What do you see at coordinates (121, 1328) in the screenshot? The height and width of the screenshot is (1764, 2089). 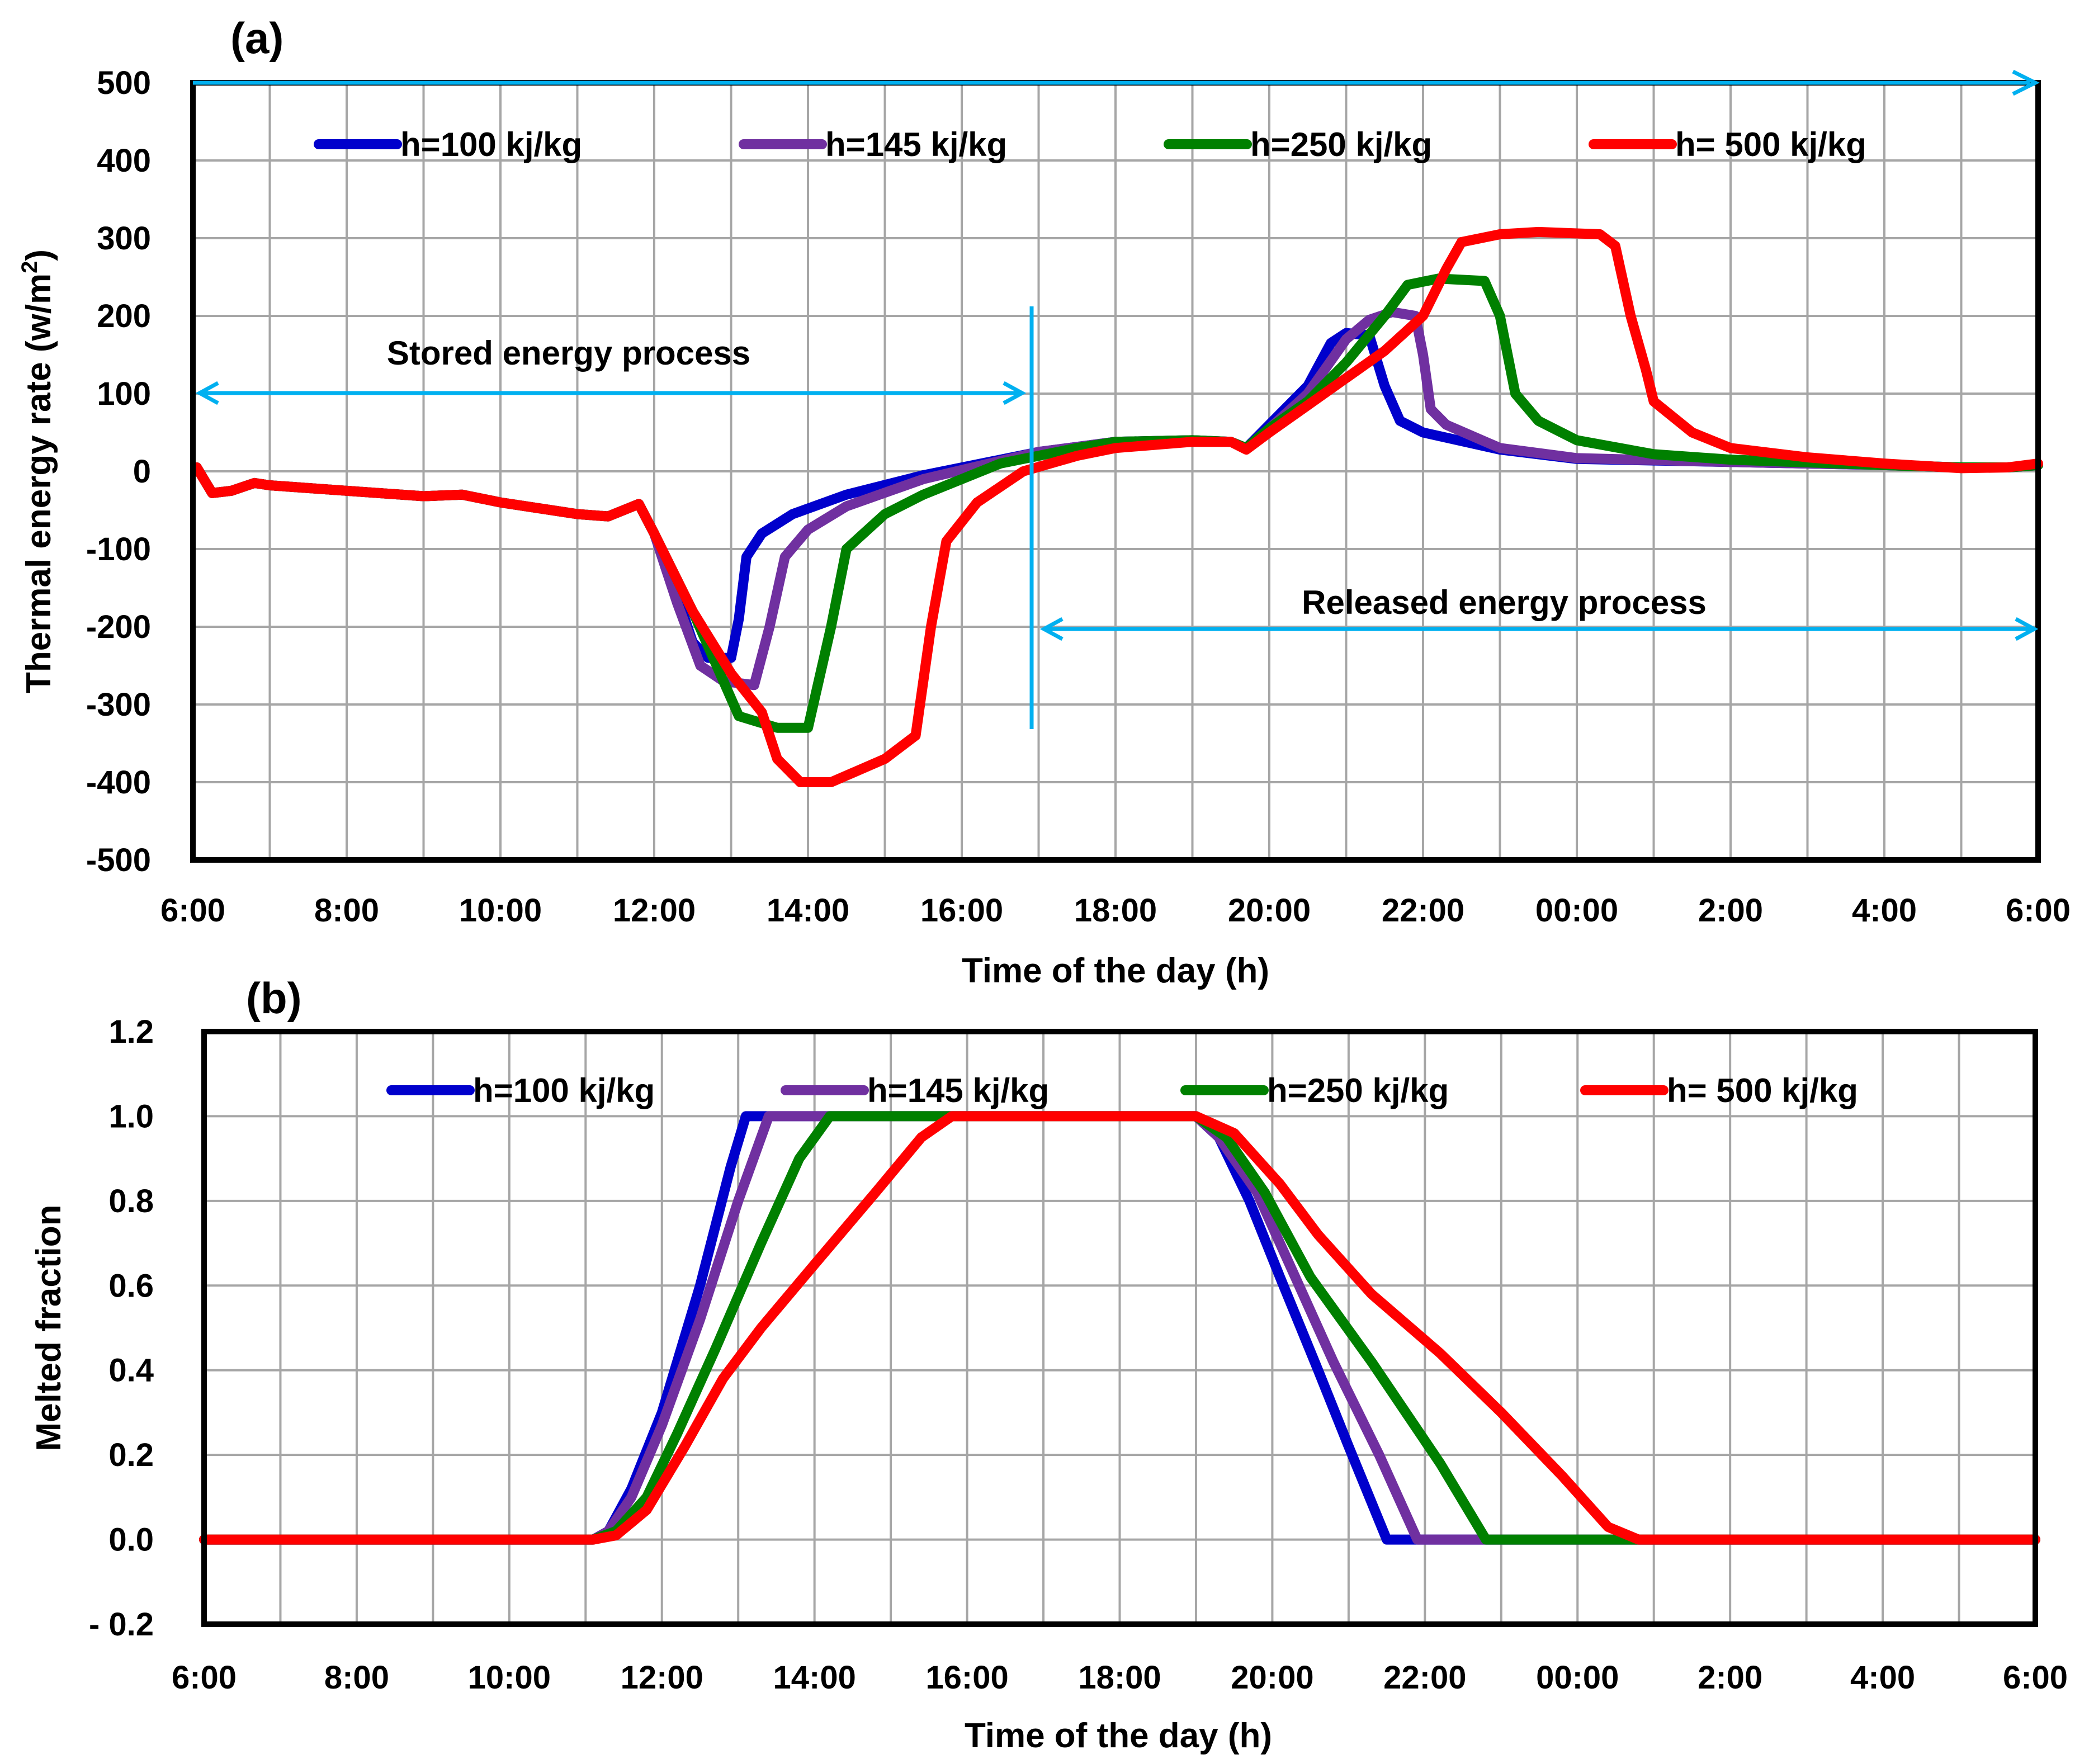 I see `panel-b-y-tick-labels: 1.2 1.0 0.8 0.6 0.4 0.2 0.0 - 0.2` at bounding box center [121, 1328].